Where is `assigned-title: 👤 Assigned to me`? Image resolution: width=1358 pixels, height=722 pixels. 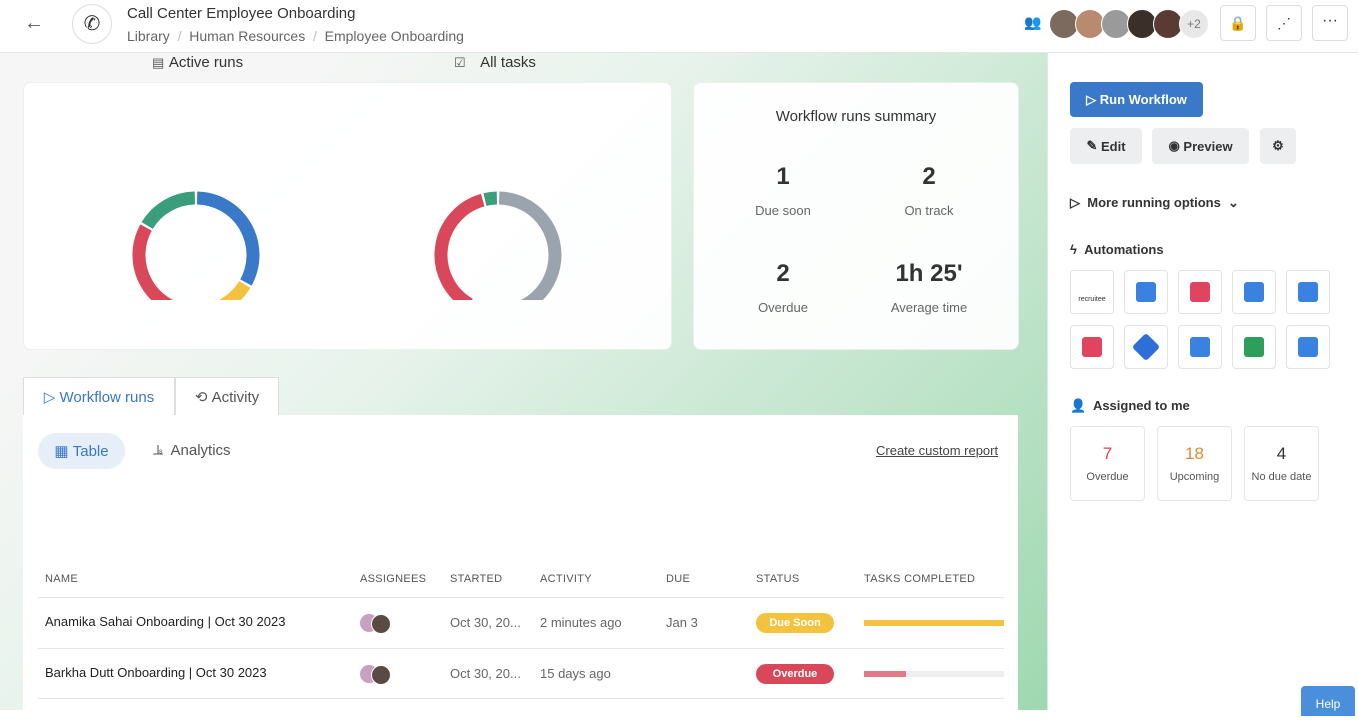 assigned-title: 👤 Assigned to me is located at coordinates (1130, 405).